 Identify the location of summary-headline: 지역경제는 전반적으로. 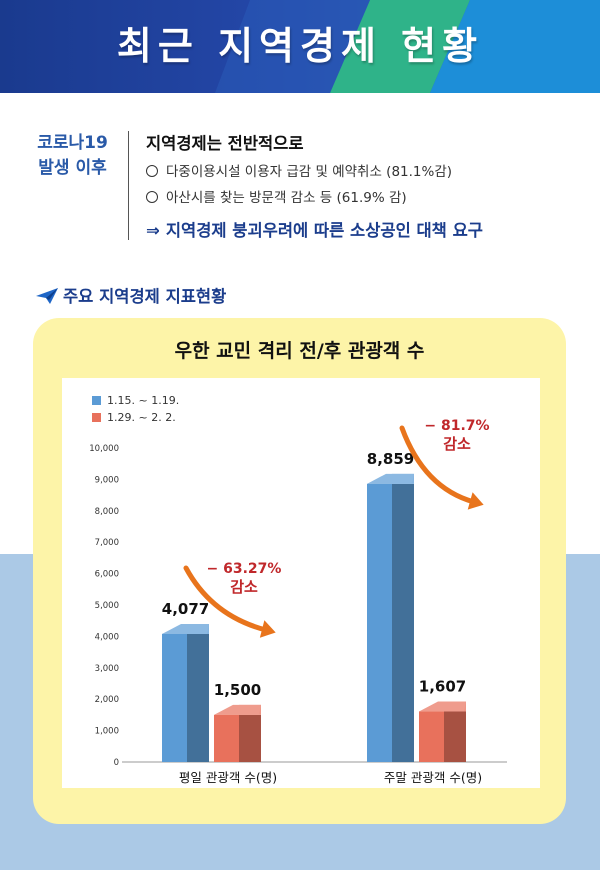
(225, 143).